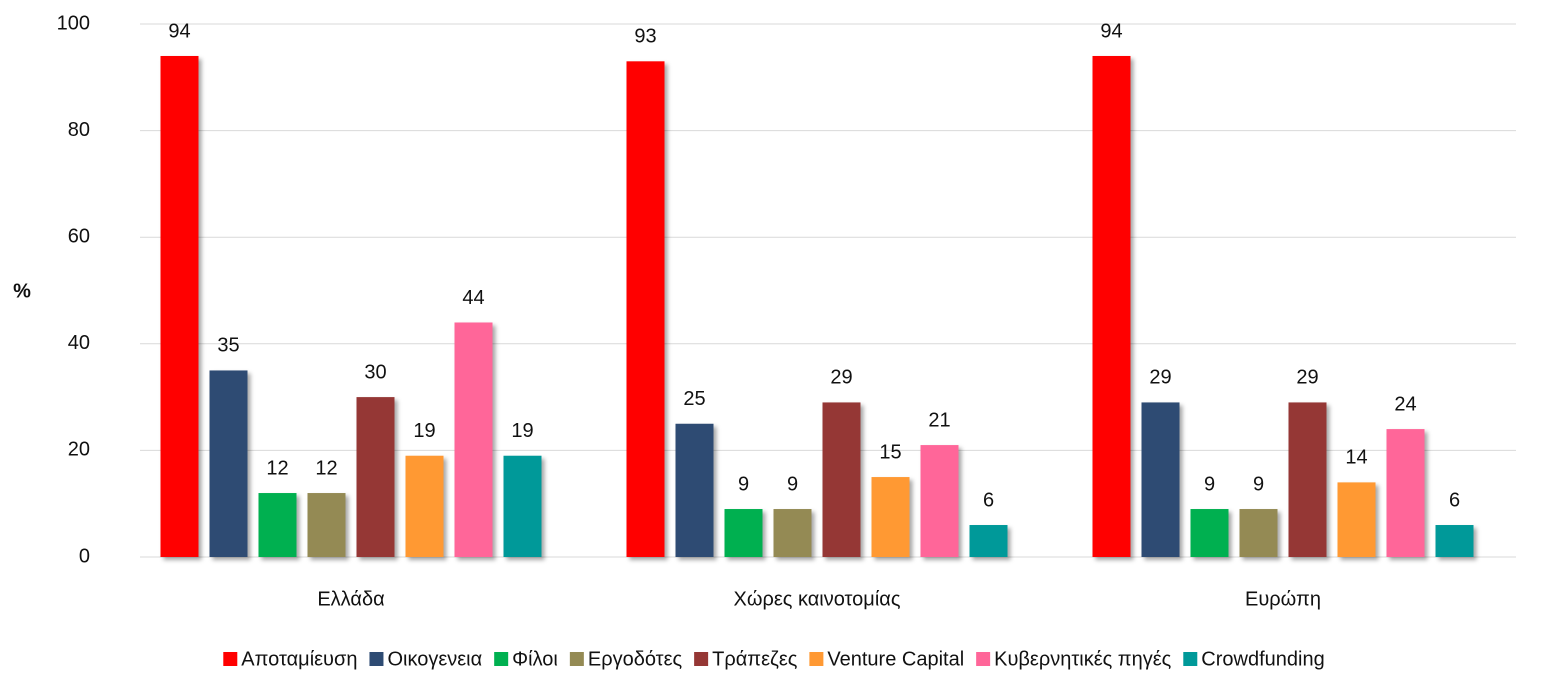  Describe the element at coordinates (79, 450) in the screenshot. I see `y-tick-label: 20` at that location.